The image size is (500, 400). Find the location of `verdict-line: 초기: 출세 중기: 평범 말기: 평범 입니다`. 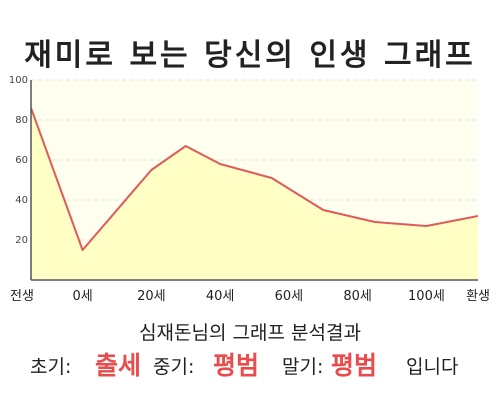

verdict-line: 초기: 출세 중기: 평범 말기: 평범 입니다 is located at coordinates (250, 366).